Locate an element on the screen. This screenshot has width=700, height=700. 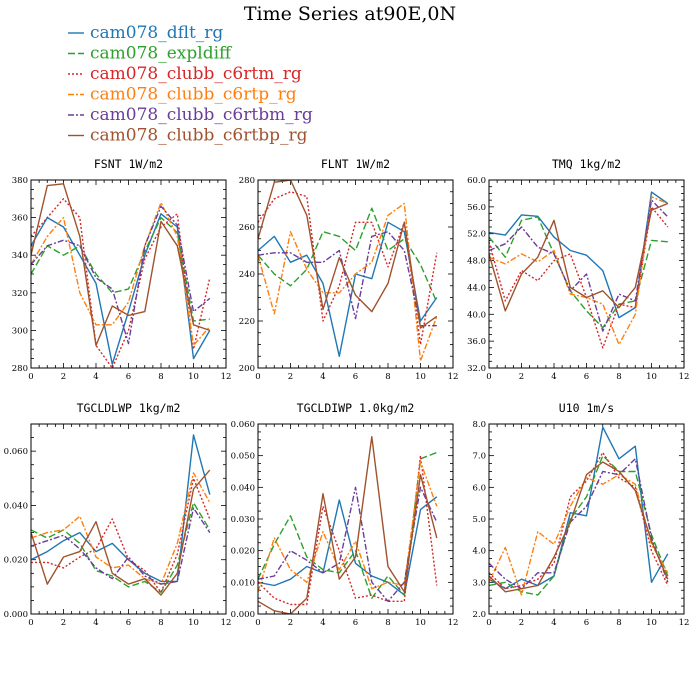
y-tick-label: 300 is located at coordinates (20, 331).